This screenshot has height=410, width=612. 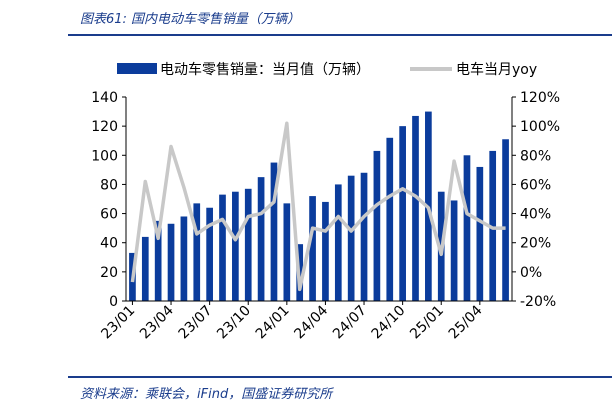 What do you see at coordinates (108, 200) in the screenshot?
I see `y-left-axis-ticks: 0 20 40 60 80 100 120 140` at bounding box center [108, 200].